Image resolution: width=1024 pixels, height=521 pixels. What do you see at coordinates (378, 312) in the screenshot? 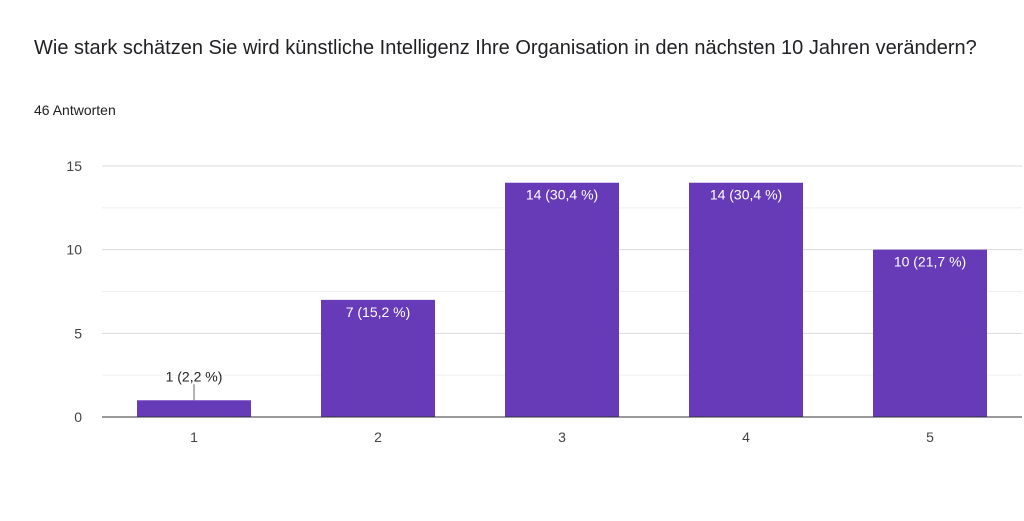
I see `data-label: 7 (15,2 %)` at bounding box center [378, 312].